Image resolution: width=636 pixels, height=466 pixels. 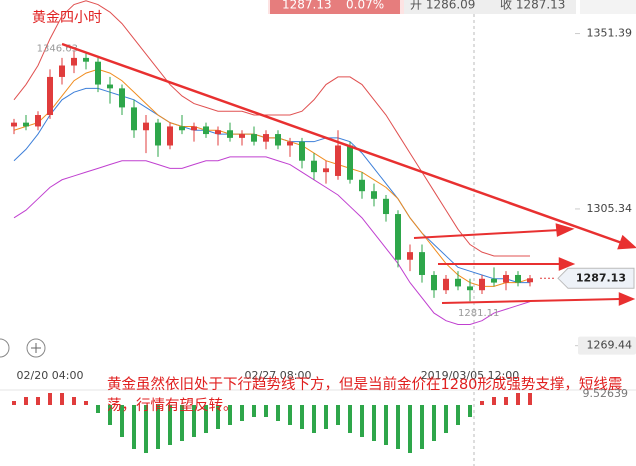 I want to click on zoom-out-button, so click(x=5, y=348).